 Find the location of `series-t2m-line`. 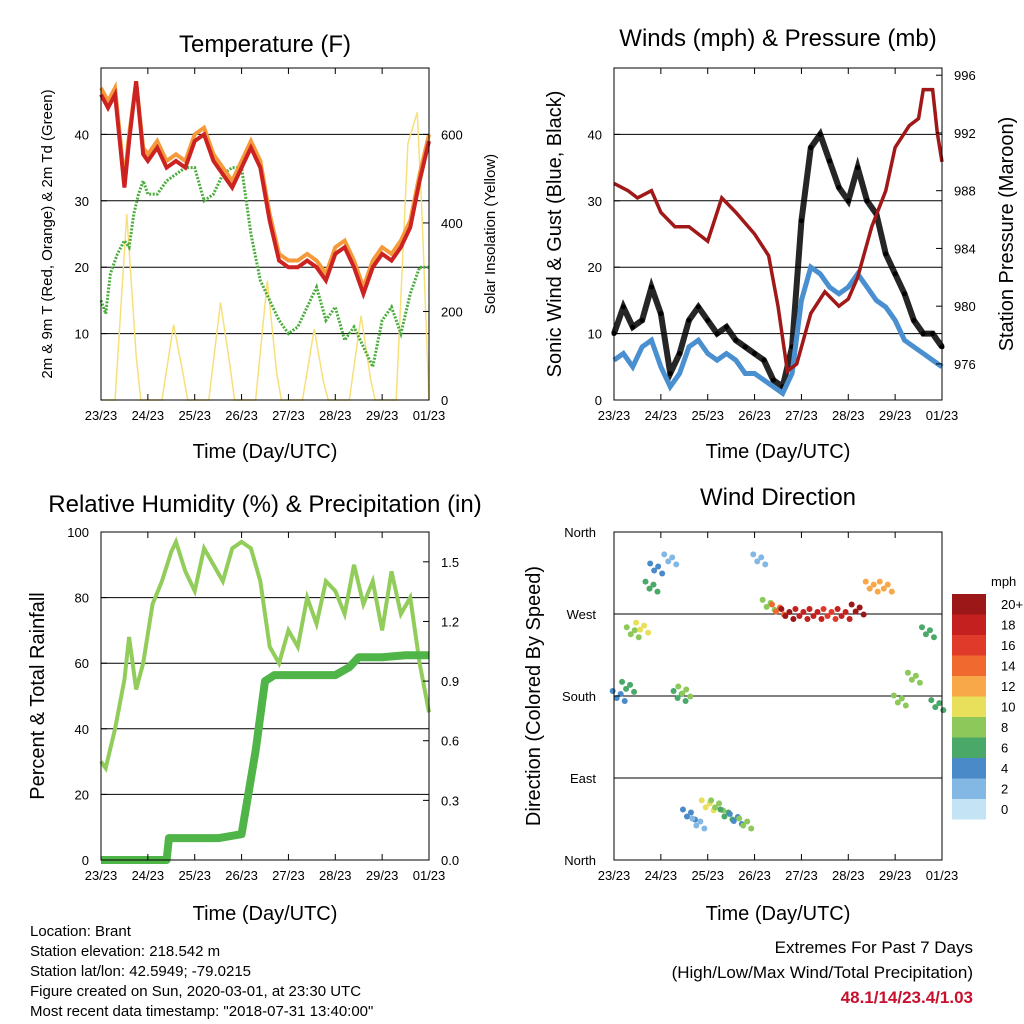

series-t2m-line is located at coordinates (265, 190).